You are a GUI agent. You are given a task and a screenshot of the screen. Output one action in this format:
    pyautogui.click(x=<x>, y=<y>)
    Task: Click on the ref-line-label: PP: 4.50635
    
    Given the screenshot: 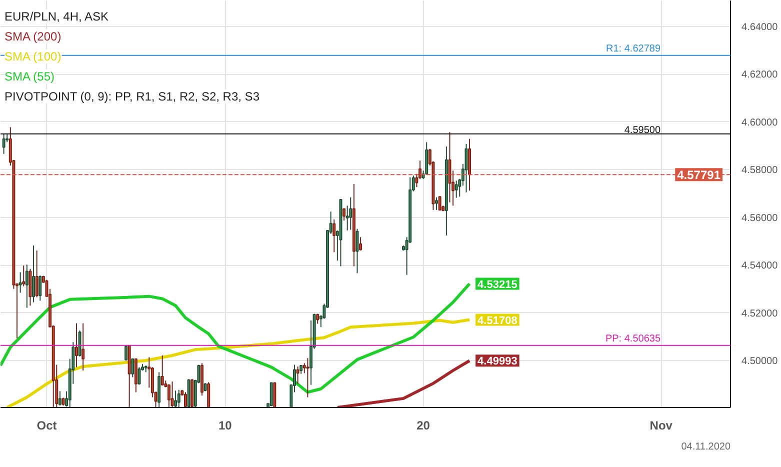 What is the action you would take?
    pyautogui.click(x=633, y=338)
    